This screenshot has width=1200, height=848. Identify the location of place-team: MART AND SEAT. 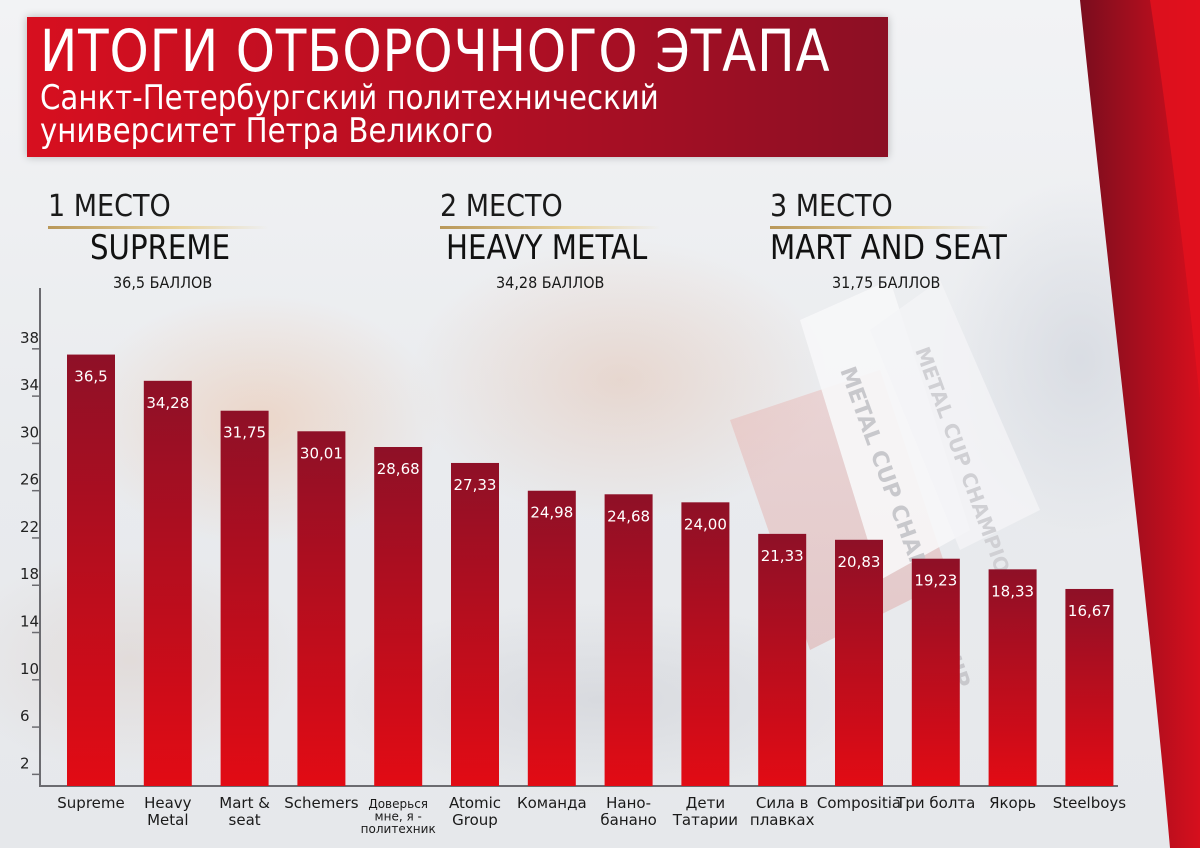
(888, 248).